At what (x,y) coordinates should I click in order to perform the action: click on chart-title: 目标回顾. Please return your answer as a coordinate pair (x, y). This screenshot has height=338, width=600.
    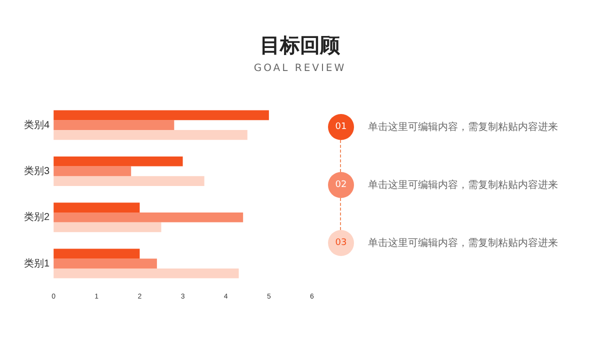
    Looking at the image, I should click on (300, 45).